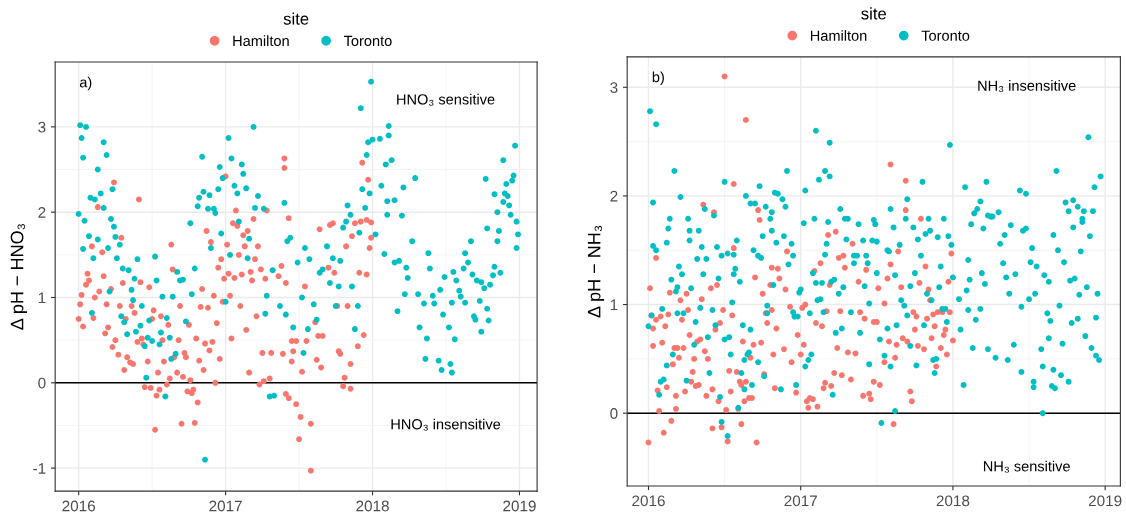 This screenshot has width=1126, height=517. Describe the element at coordinates (446, 424) in the screenshot. I see `annotation: HNO₃ insensitive` at that location.